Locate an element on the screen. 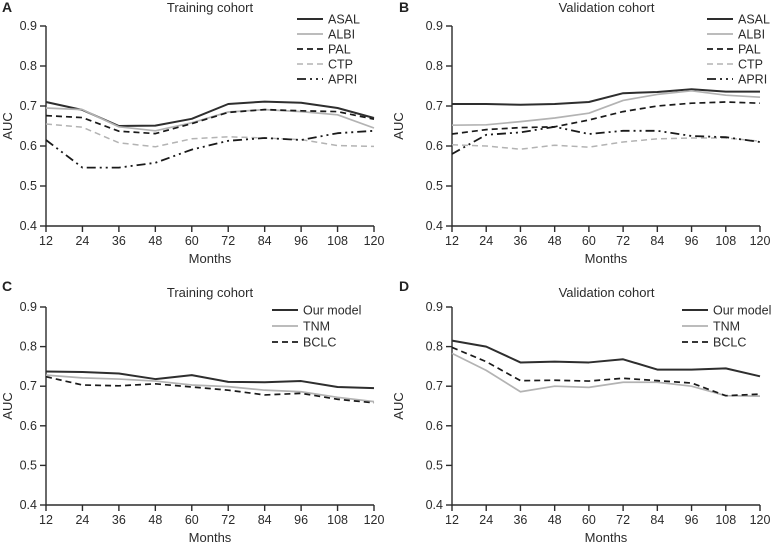 This screenshot has width=783, height=551. panel-title-b: Validation cohort is located at coordinates (606, 7).